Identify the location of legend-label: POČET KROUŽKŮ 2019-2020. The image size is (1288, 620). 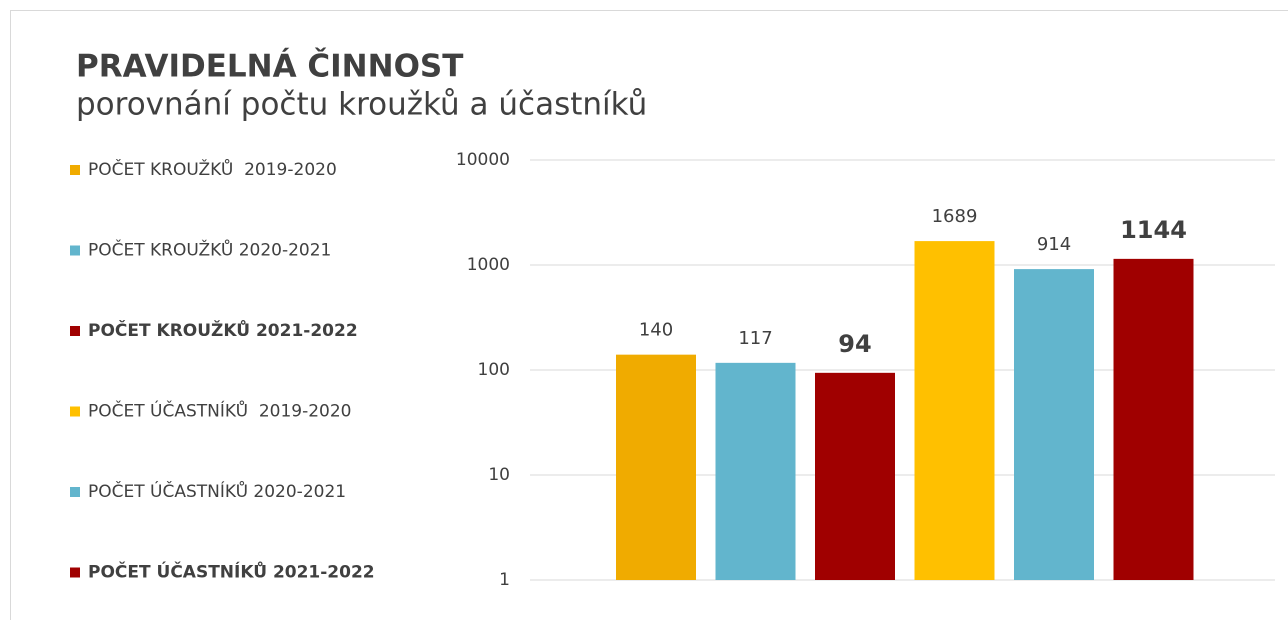
(212, 169).